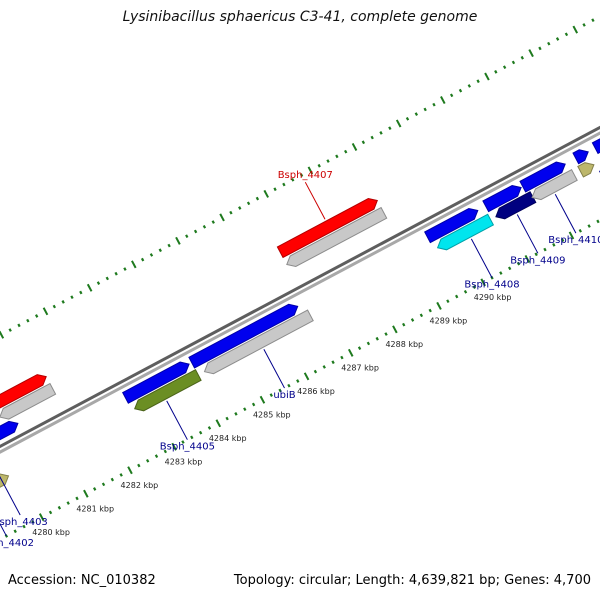 The width and height of the screenshot is (600, 600). I want to click on gene-arrow-cyan, so click(465, 232).